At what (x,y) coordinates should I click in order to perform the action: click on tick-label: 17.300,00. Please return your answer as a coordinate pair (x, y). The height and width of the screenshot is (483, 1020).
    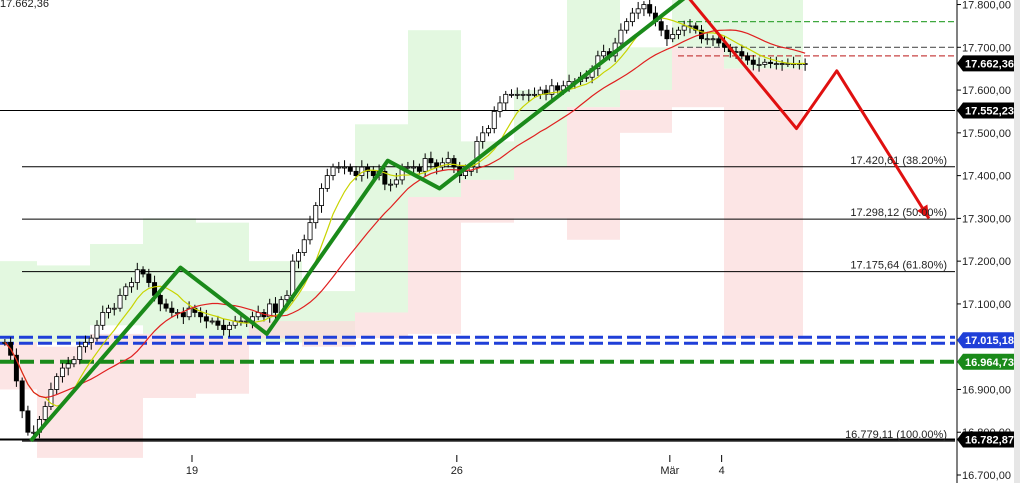
    Looking at the image, I should click on (986, 219).